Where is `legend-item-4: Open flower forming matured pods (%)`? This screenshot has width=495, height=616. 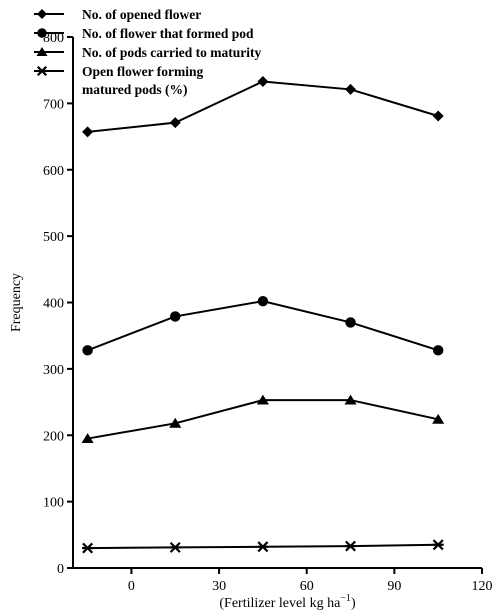 legend-item-4: Open flower forming matured pods (%) is located at coordinates (118, 80).